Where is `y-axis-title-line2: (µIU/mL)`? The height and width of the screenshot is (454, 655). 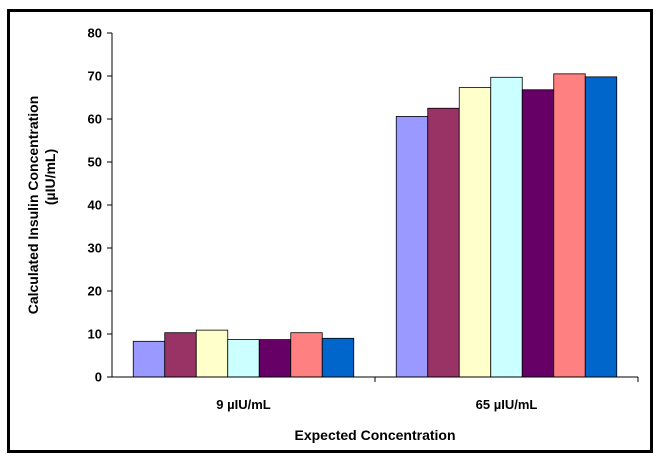
y-axis-title-line2: (µIU/mL) is located at coordinates (50, 177).